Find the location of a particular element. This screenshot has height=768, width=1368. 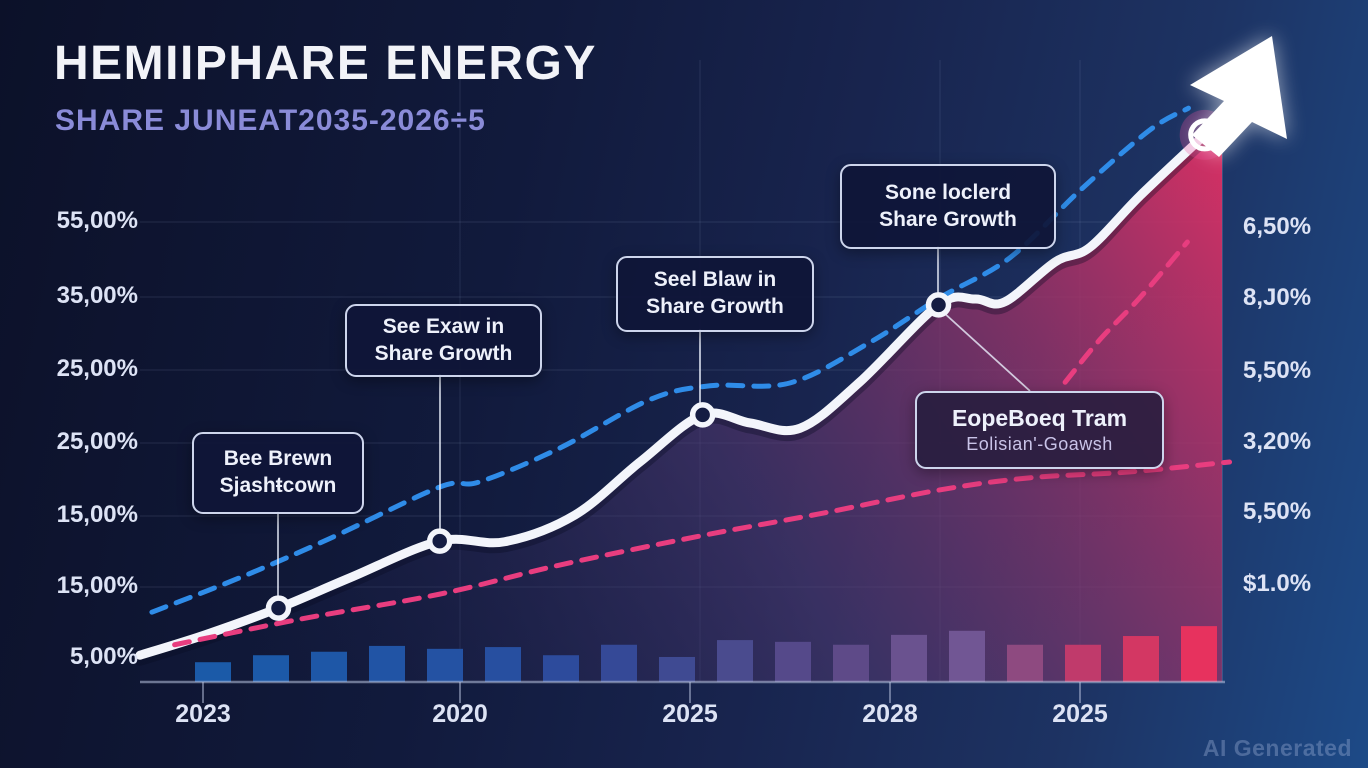

callout-see-exaw: See Exaw in Share Growth is located at coordinates (443, 340).